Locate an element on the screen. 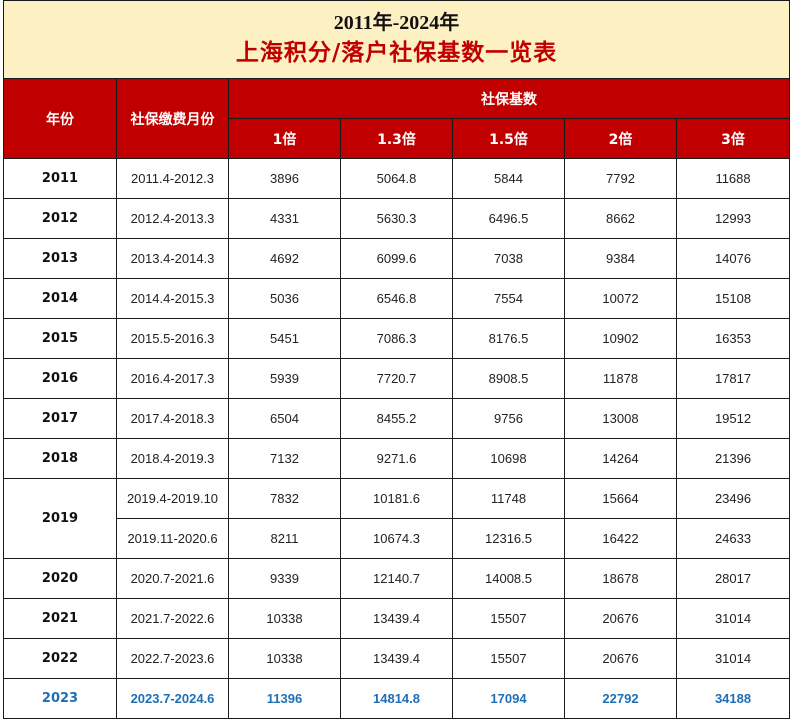  value-cell: 7720.7 is located at coordinates (396, 378).